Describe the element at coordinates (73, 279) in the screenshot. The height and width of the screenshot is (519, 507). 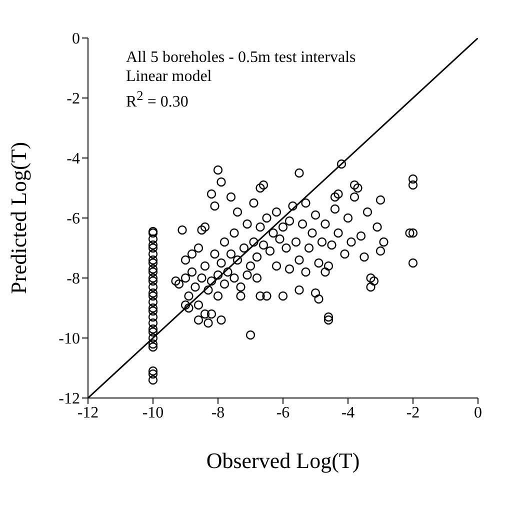
I see `y-tick-label: -8` at that location.